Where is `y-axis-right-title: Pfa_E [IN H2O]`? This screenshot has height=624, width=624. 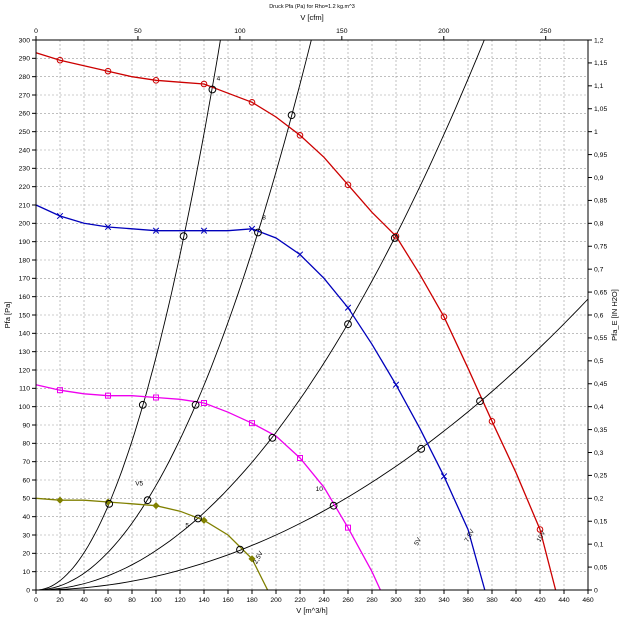
y-axis-right-title: Pfa_E [IN H2O] is located at coordinates (614, 315).